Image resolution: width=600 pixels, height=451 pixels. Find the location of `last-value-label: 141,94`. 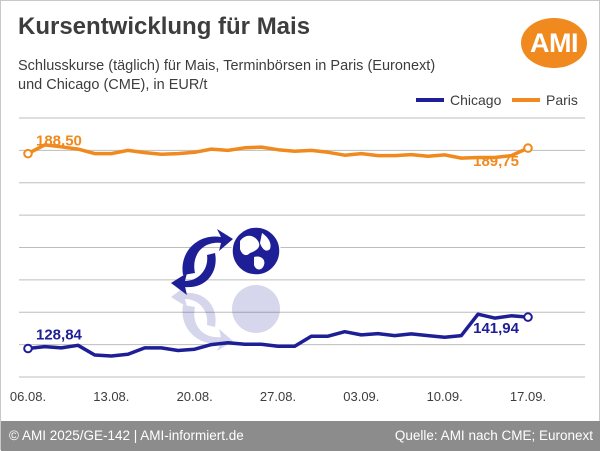

last-value-label: 141,94 is located at coordinates (496, 328).